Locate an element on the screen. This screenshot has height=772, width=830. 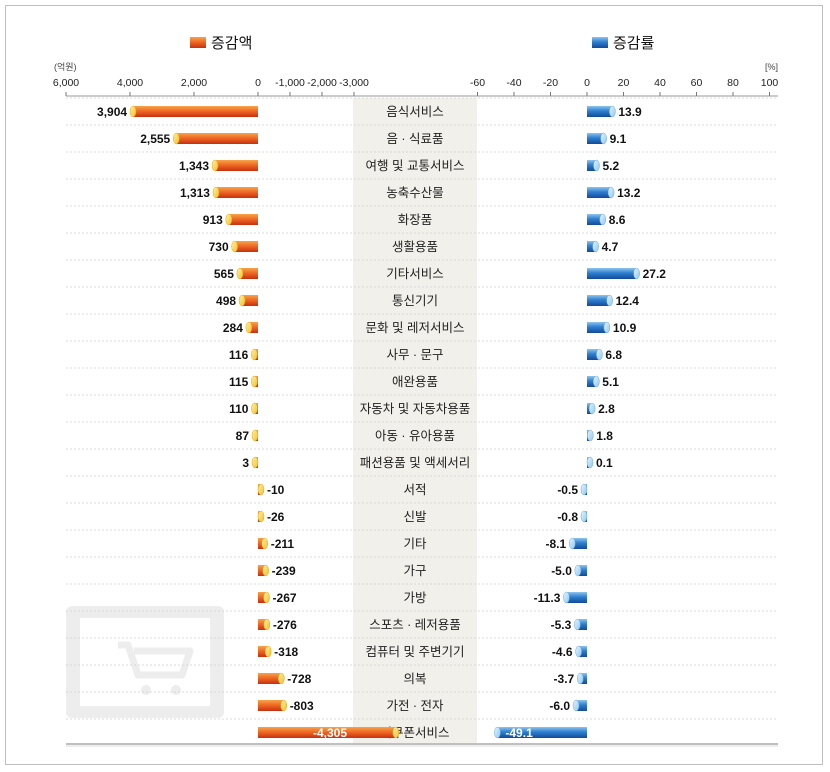
category-label: 생활용품 is located at coordinates (415, 247).